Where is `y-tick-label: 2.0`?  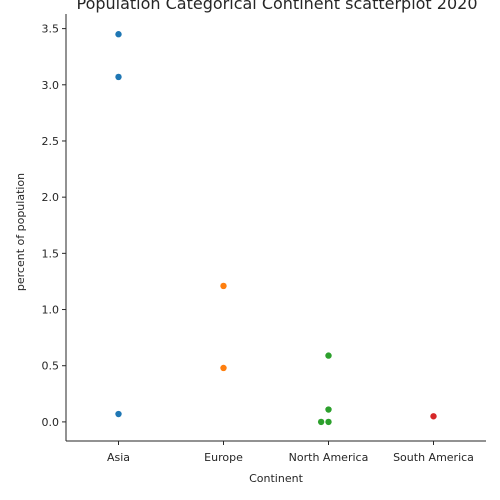
y-tick-label: 2.0 is located at coordinates (51, 197).